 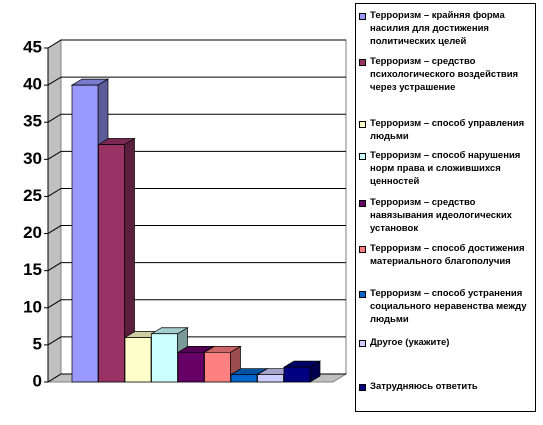 I want to click on y-tick-label: 15, so click(x=32, y=269).